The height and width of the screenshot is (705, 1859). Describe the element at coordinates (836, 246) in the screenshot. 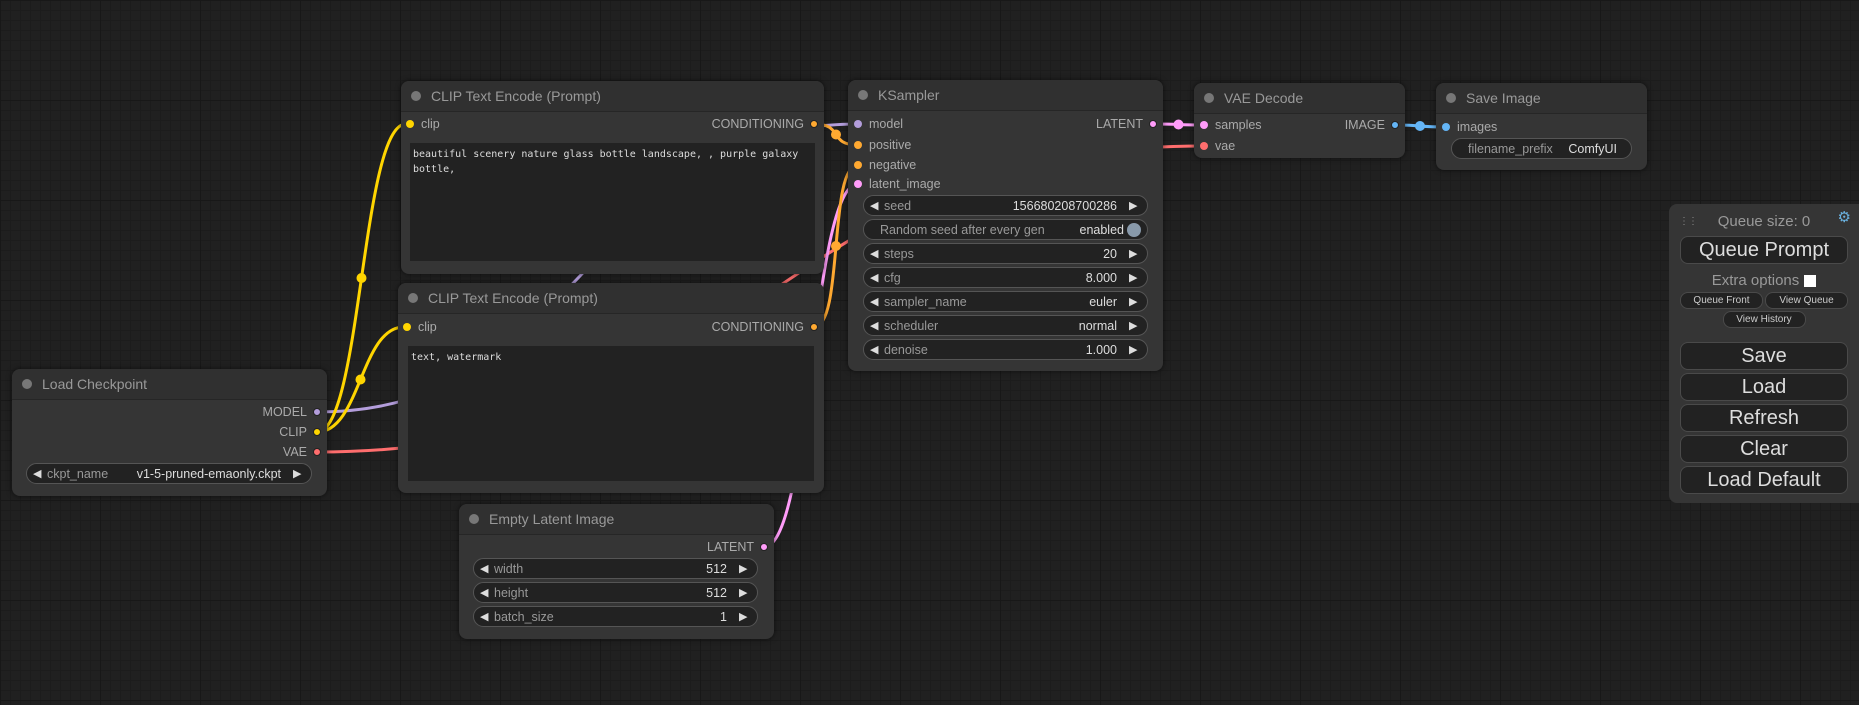

I see `wire-cond-neg-midpoint` at that location.